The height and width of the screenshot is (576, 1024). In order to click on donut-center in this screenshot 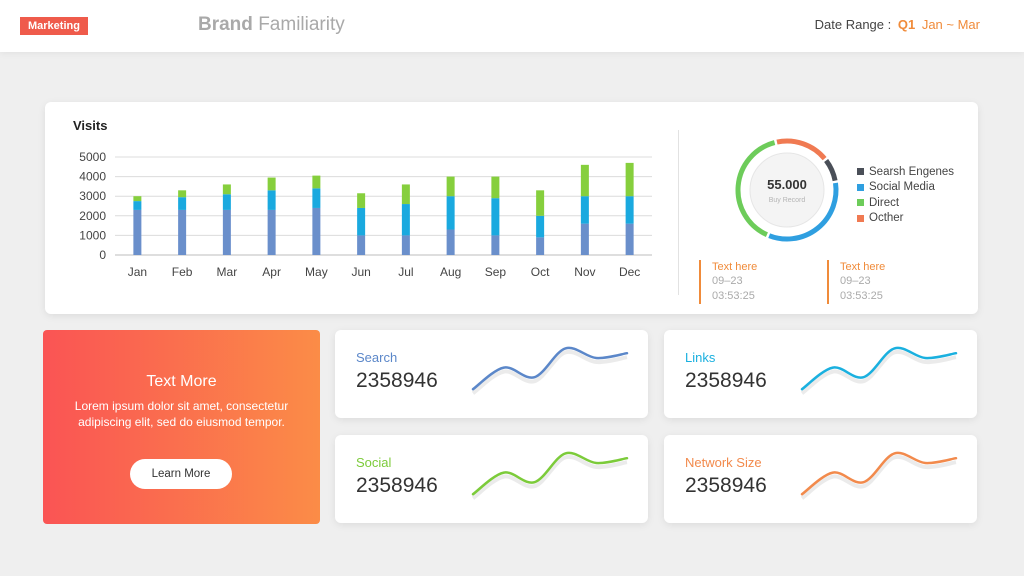, I will do `click(787, 190)`.